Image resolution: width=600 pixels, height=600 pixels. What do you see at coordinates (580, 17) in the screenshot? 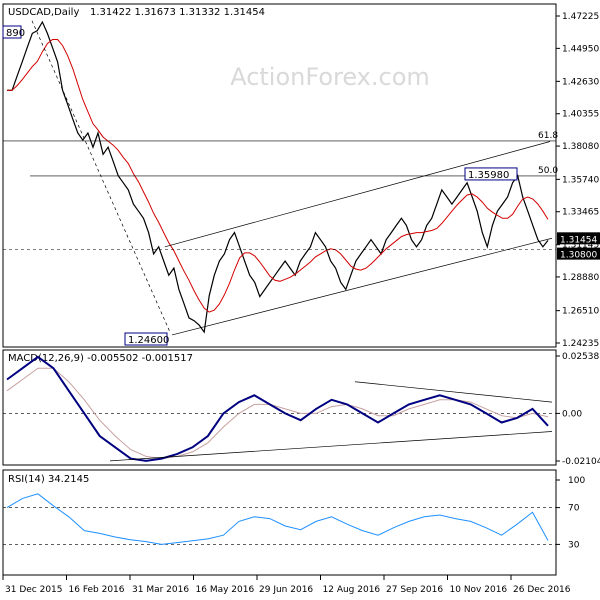
I see `price-tick-label: 1.47225` at bounding box center [580, 17].